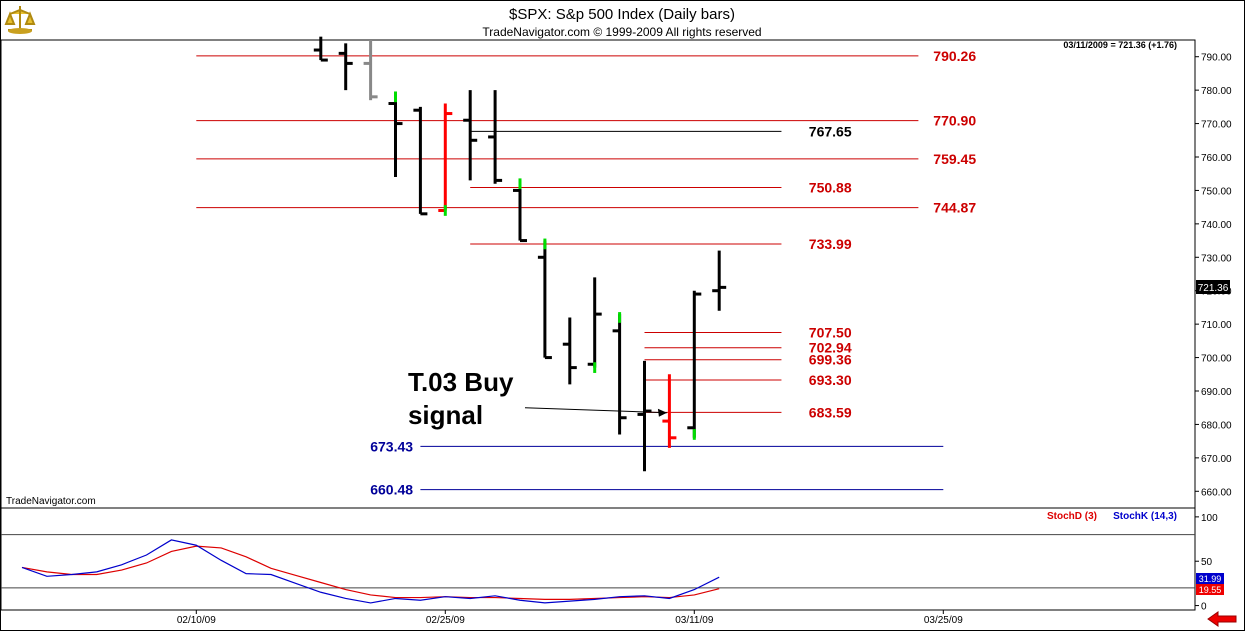  I want to click on level-label-683.59: 683.59, so click(830, 412).